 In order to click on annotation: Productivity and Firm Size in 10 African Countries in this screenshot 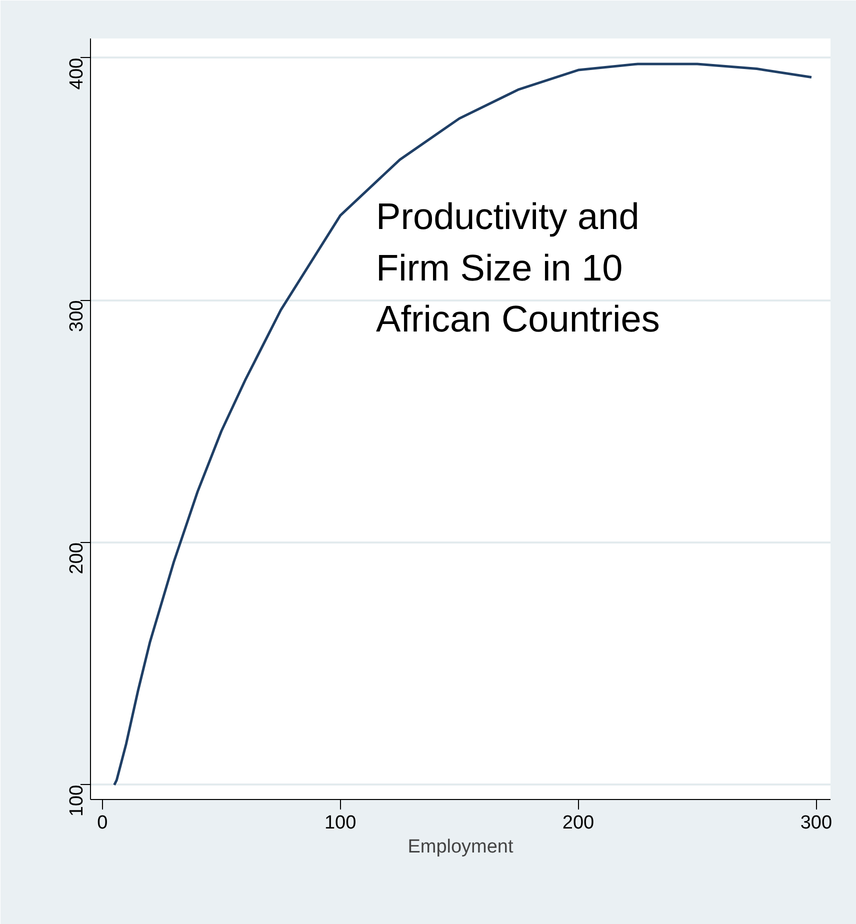, I will do `click(518, 268)`.